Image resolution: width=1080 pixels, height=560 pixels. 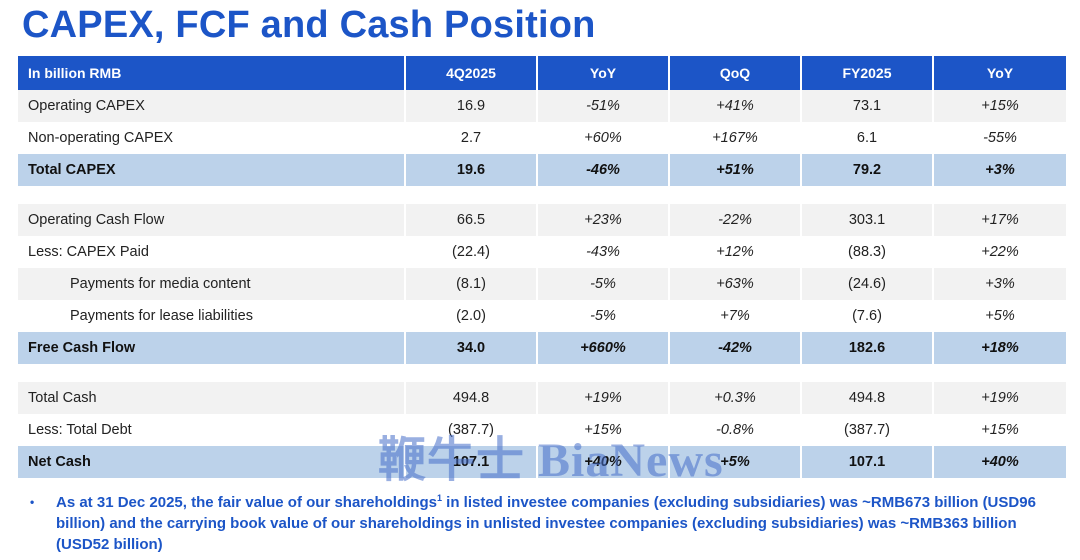 I want to click on cell-fy-yoy: -55%, so click(x=1000, y=138).